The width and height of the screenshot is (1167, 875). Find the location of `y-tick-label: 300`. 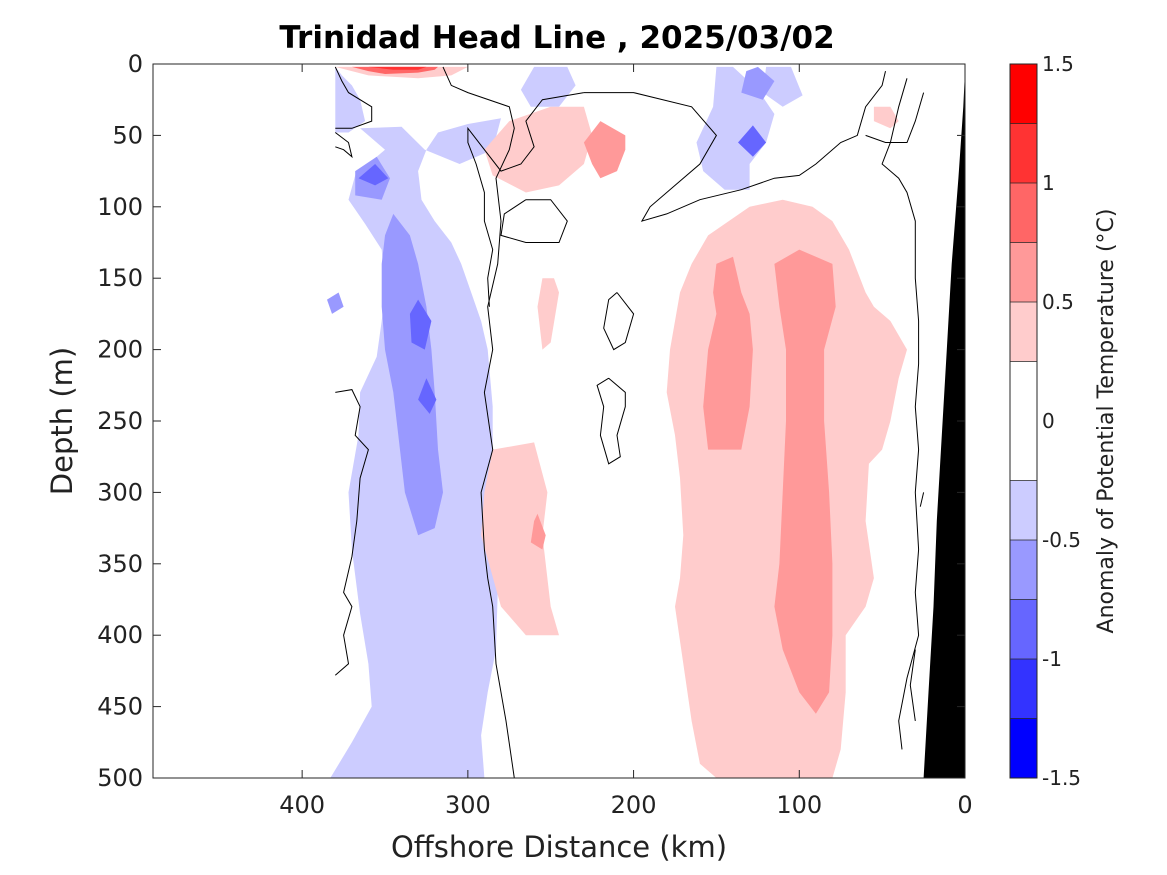

y-tick-label: 300 is located at coordinates (120, 492).